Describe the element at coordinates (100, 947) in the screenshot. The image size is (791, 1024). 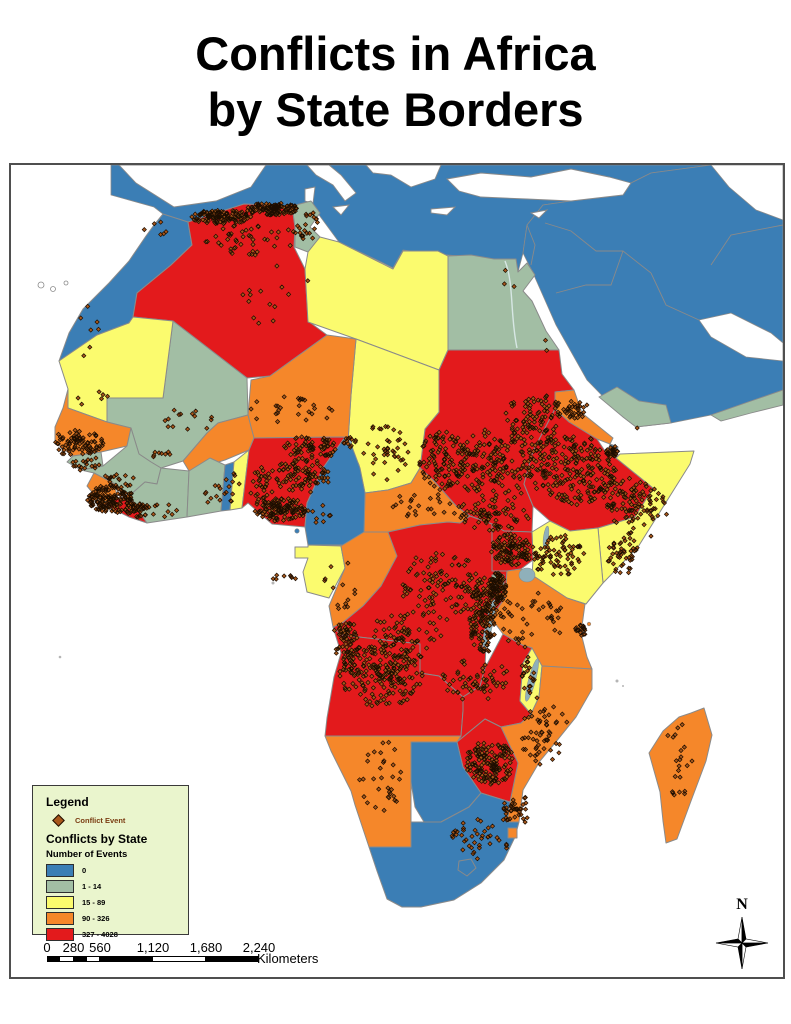
I see `scale-tick-label: 560` at that location.